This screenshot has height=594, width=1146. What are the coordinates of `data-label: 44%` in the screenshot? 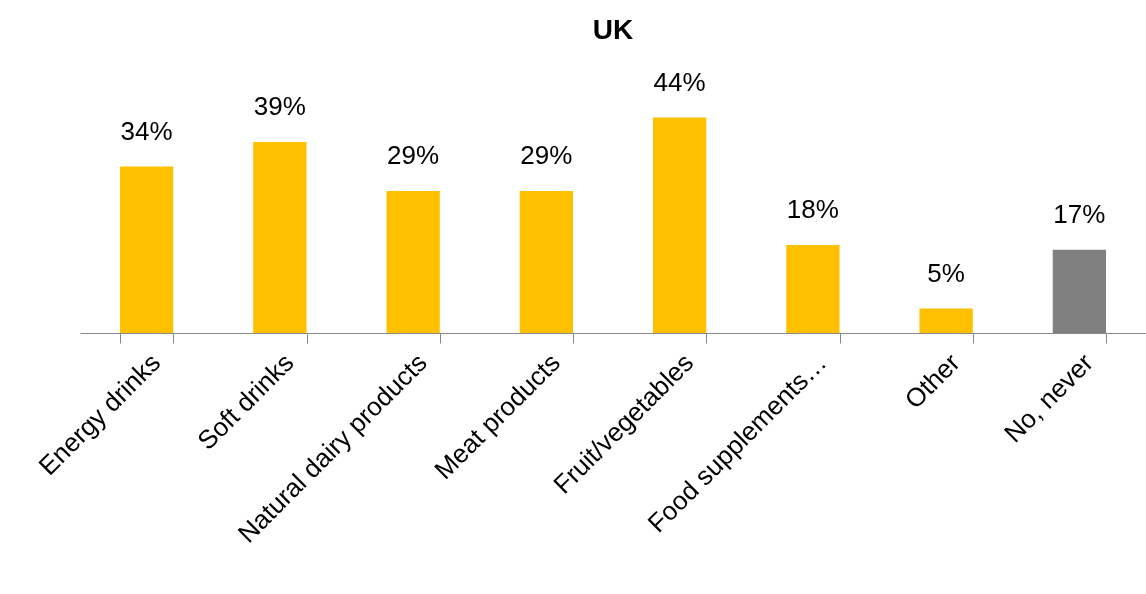 It's located at (679, 81).